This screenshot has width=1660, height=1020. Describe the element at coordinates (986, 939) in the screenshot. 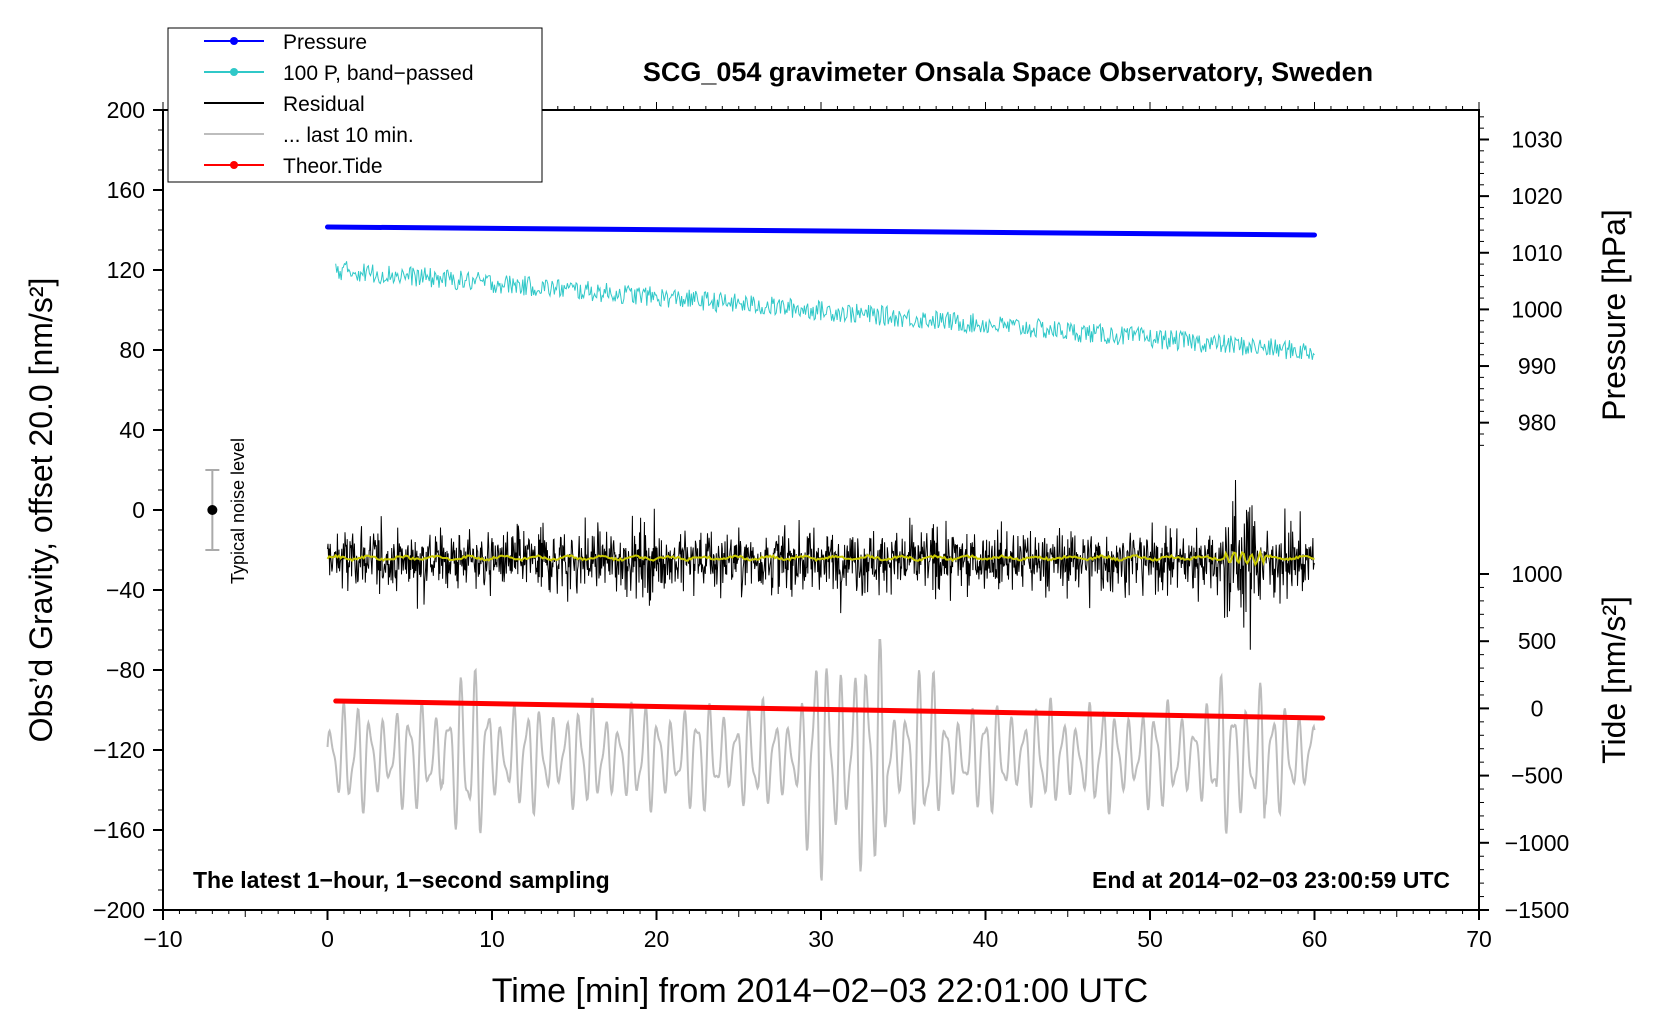

I see `x-tick-label: 40` at that location.